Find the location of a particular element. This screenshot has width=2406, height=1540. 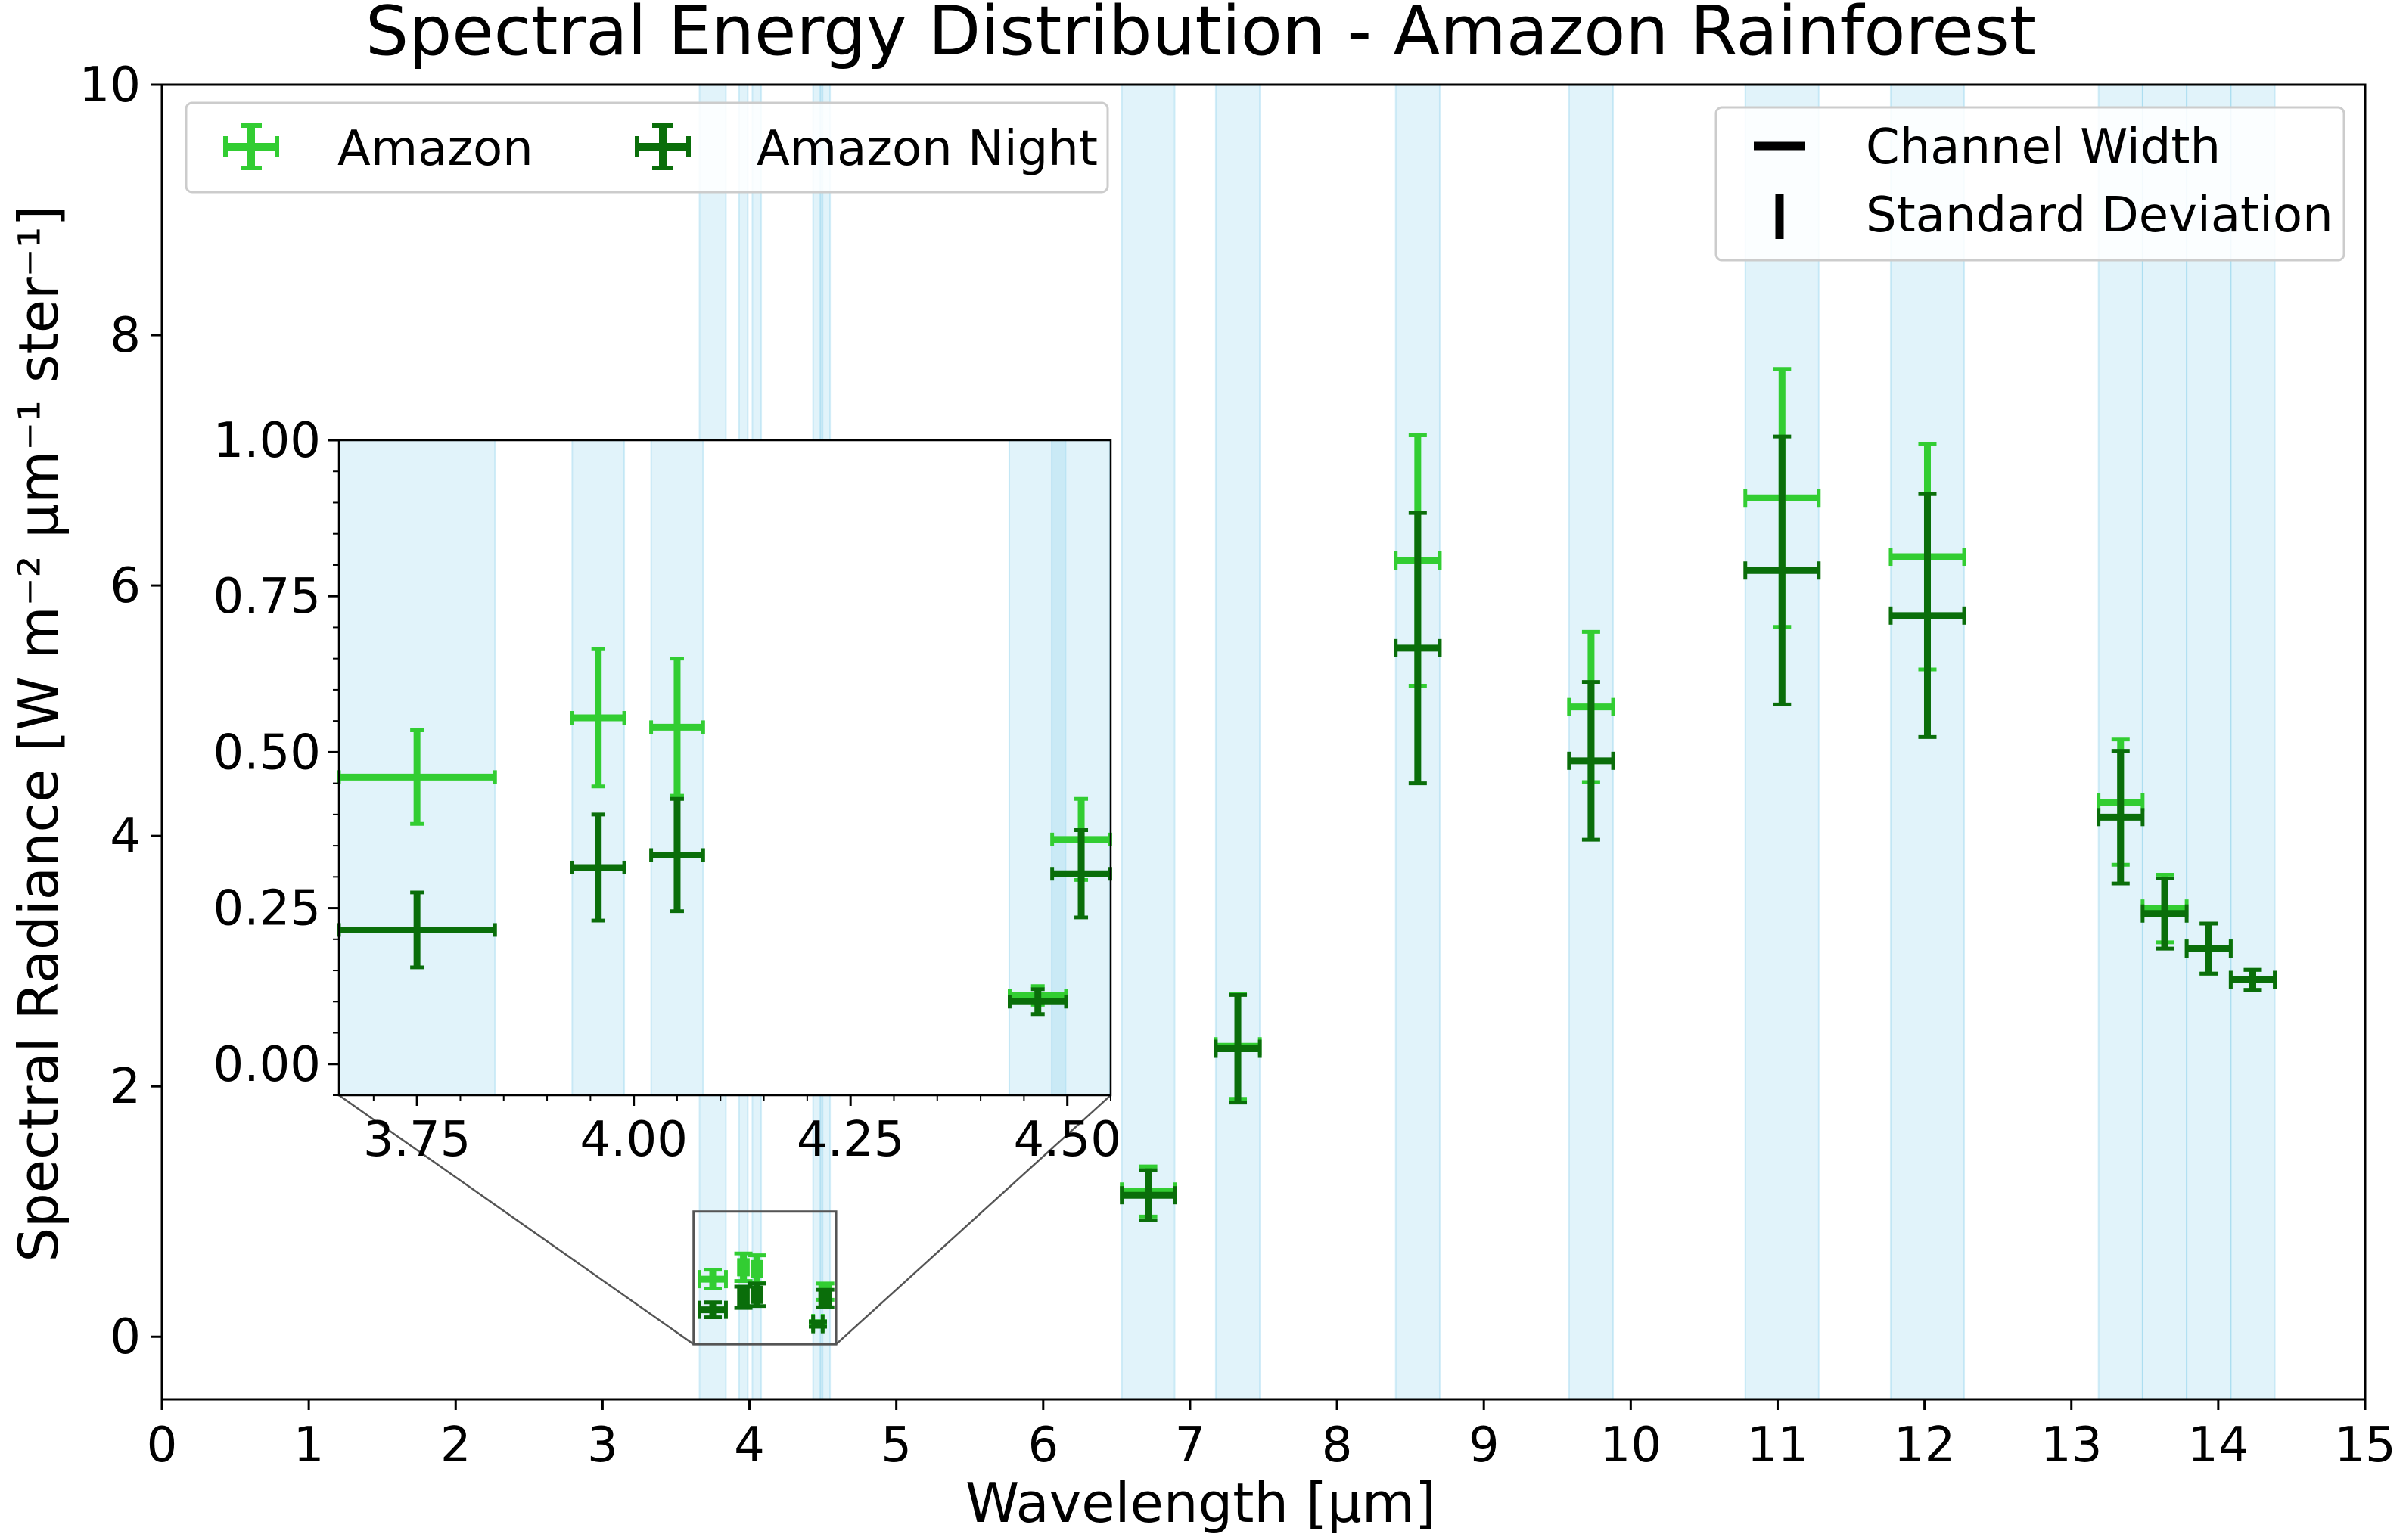

y-tick-label-1: 2 is located at coordinates (126, 1087).